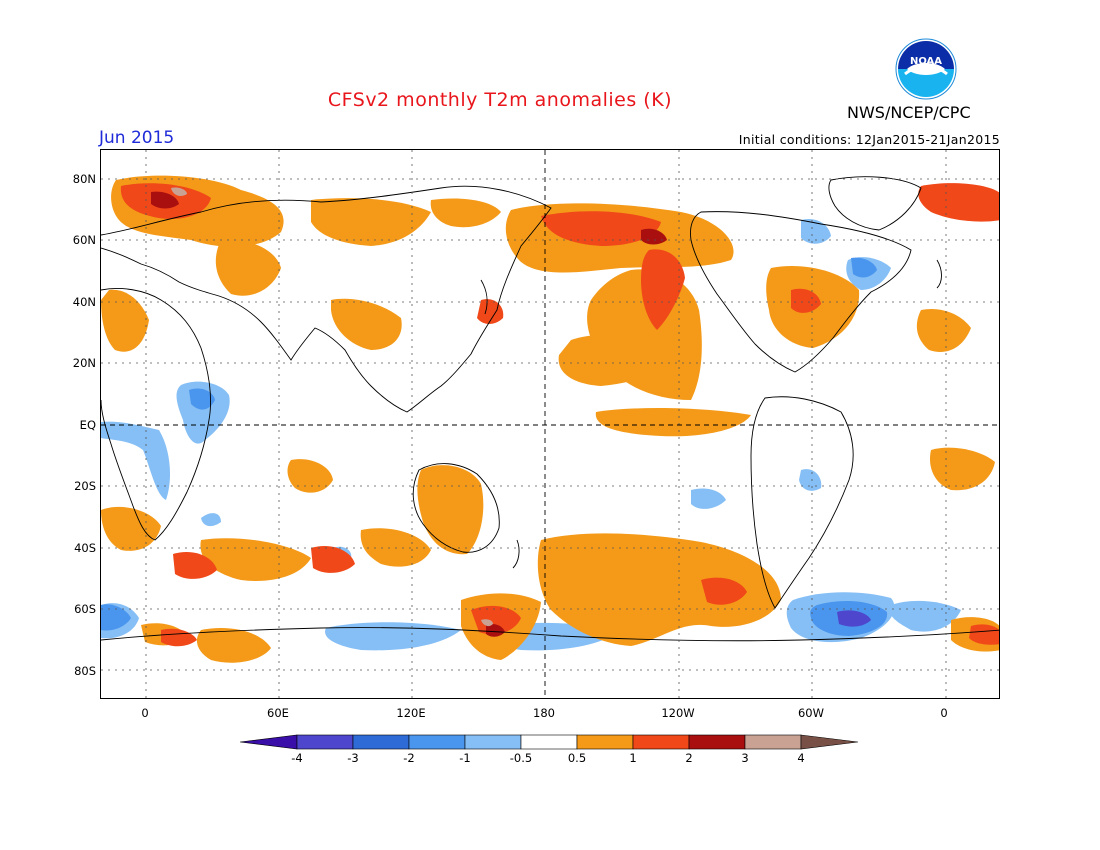  What do you see at coordinates (297, 758) in the screenshot?
I see `colorbar-label-neg4: -4` at bounding box center [297, 758].